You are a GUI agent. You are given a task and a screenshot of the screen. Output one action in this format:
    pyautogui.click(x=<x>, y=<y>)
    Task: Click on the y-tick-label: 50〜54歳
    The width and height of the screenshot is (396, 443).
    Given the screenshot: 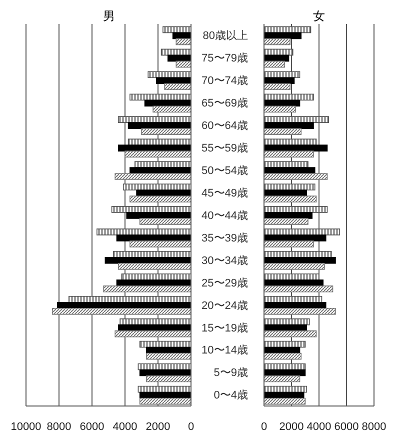 What is the action you would take?
    pyautogui.click(x=225, y=170)
    